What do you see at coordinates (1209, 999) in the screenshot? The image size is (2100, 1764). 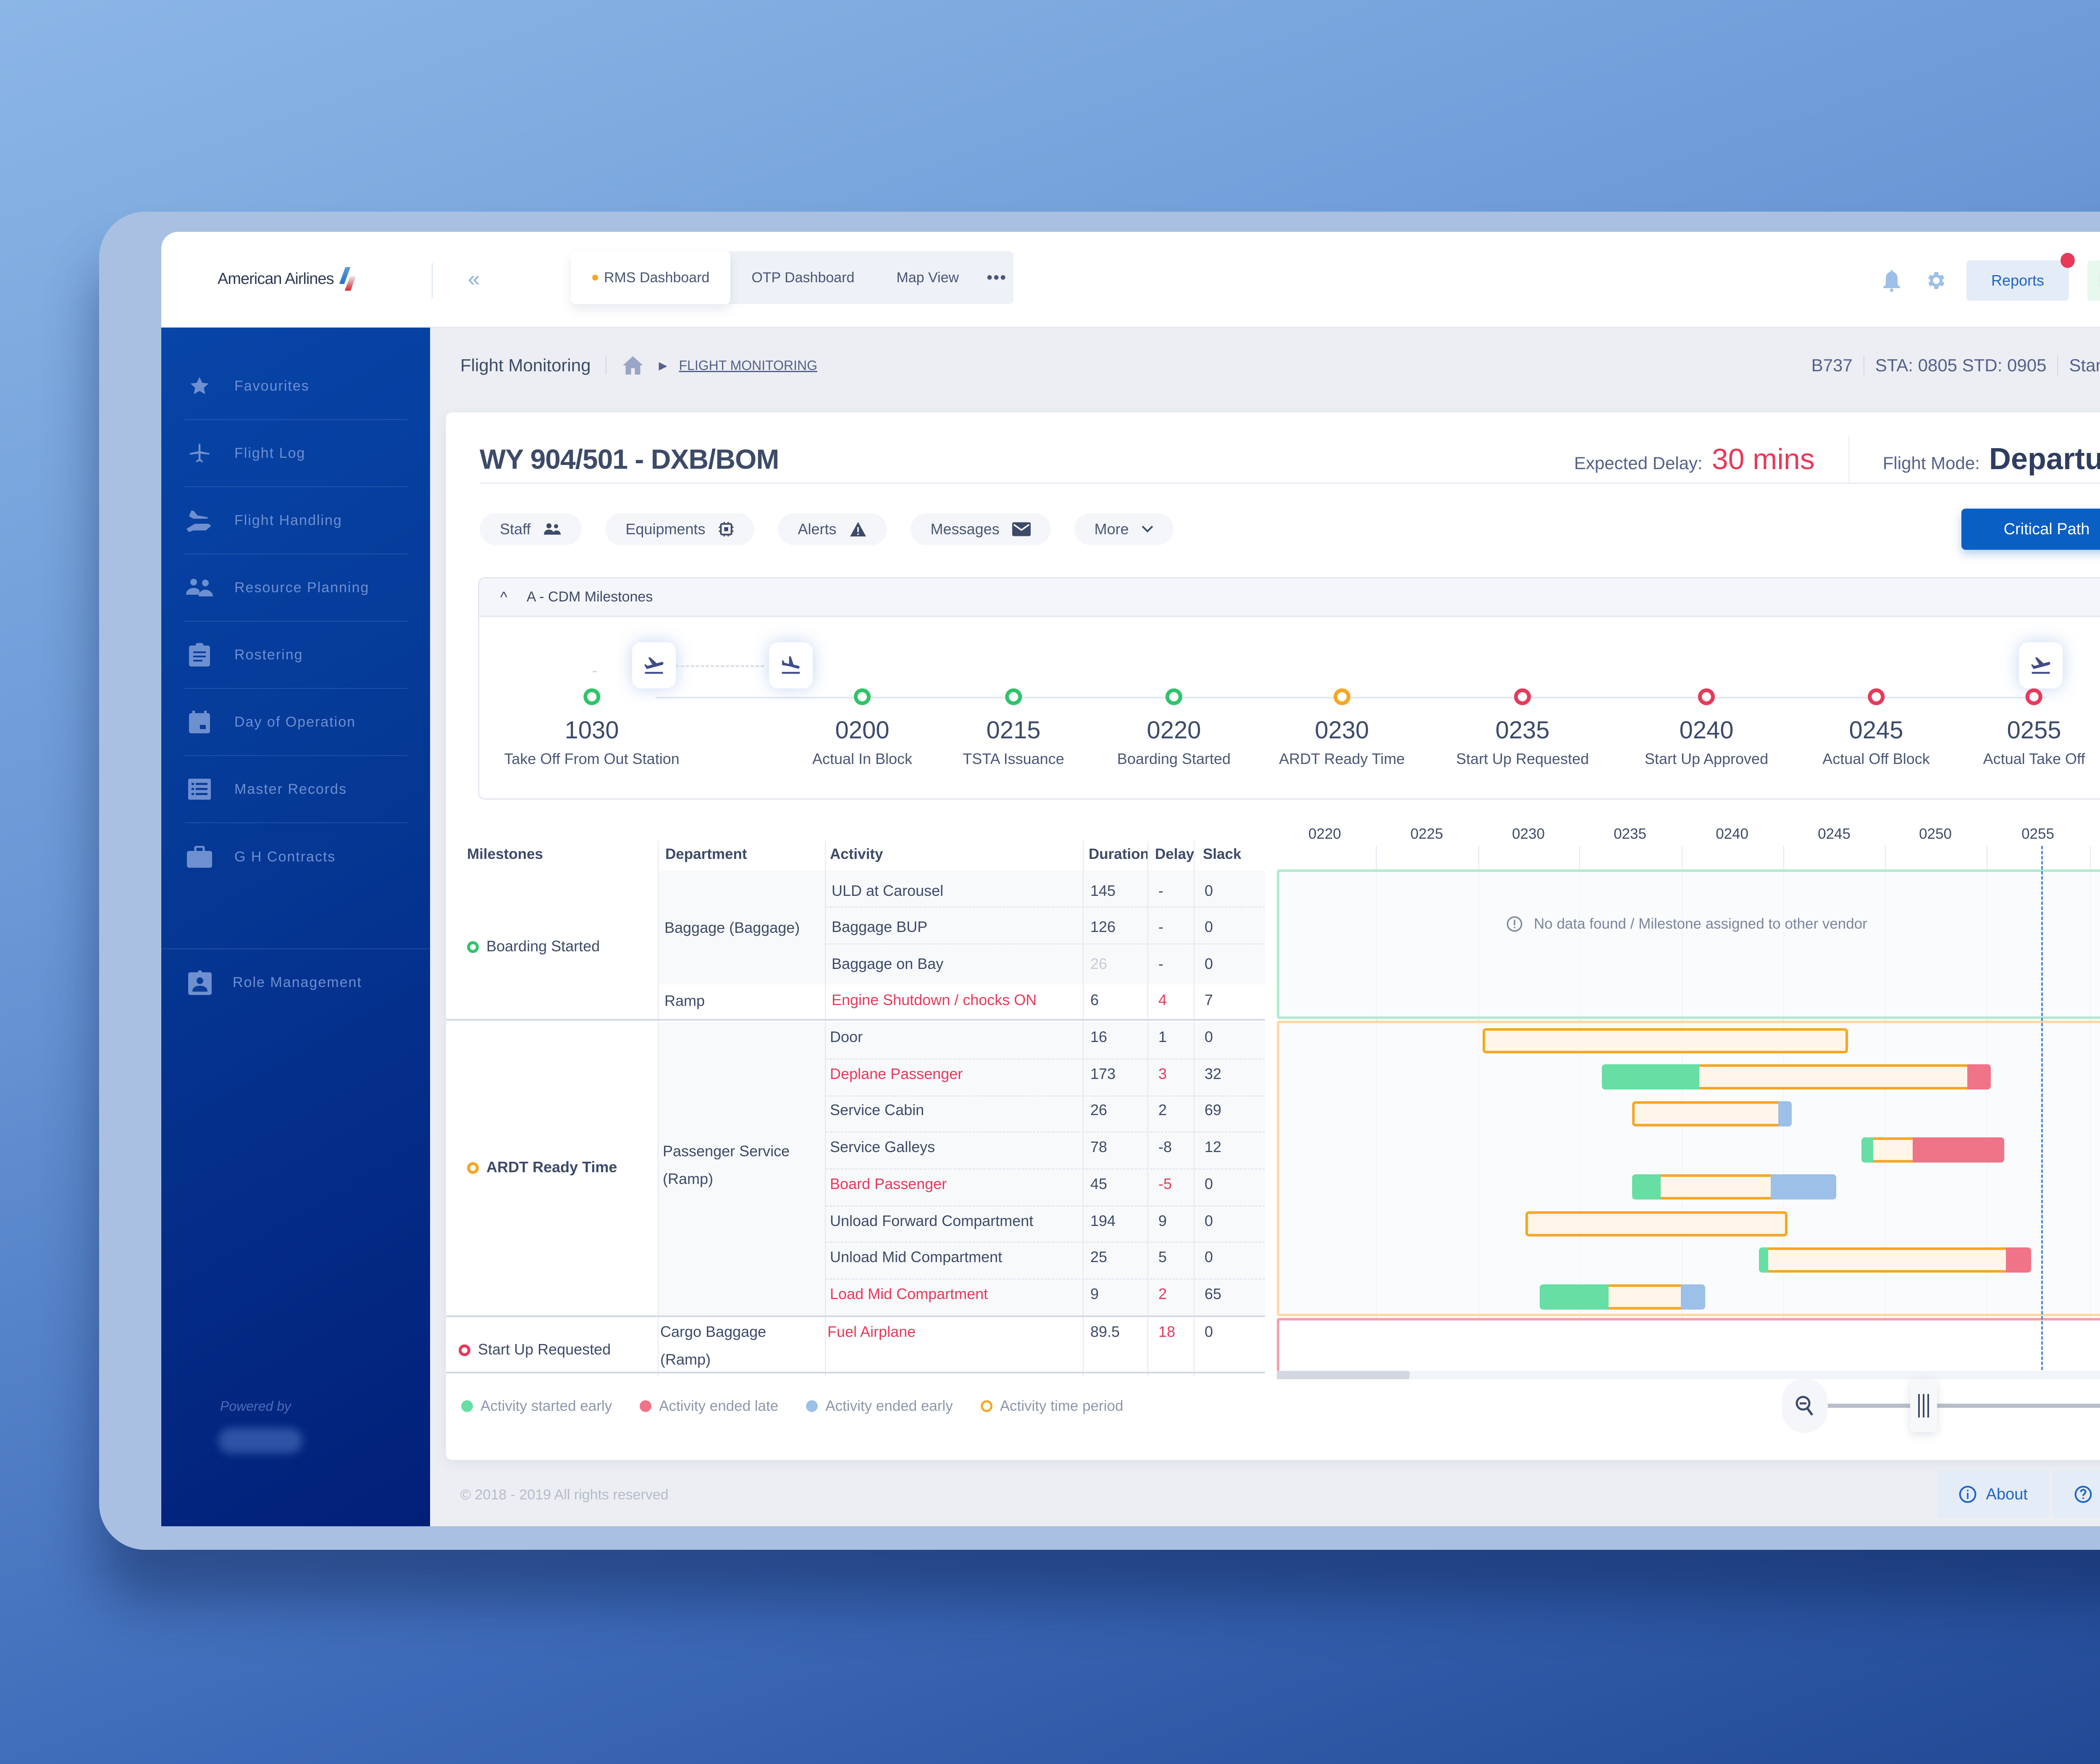 I see `slack-cell: 7` at bounding box center [1209, 999].